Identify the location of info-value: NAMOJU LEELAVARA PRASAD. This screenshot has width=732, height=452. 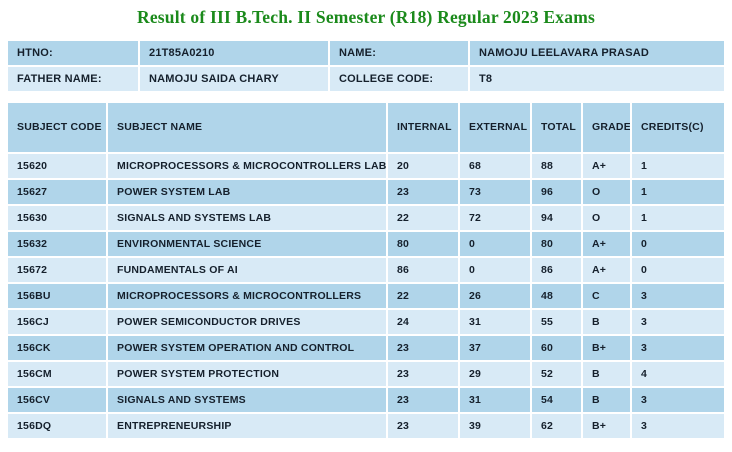
(597, 53).